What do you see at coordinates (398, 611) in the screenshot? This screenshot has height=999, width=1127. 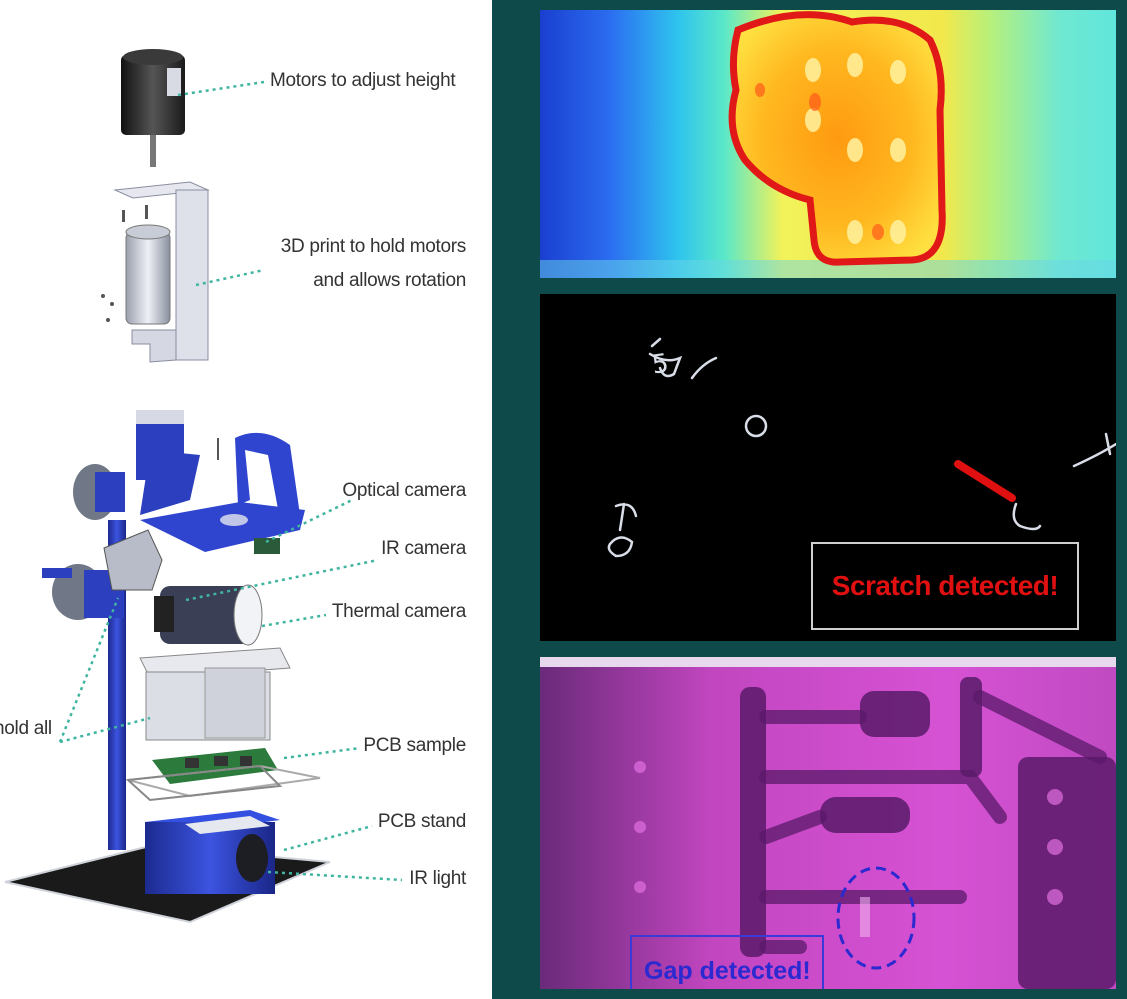 I see `label-thermal-camera: Thermal camera` at bounding box center [398, 611].